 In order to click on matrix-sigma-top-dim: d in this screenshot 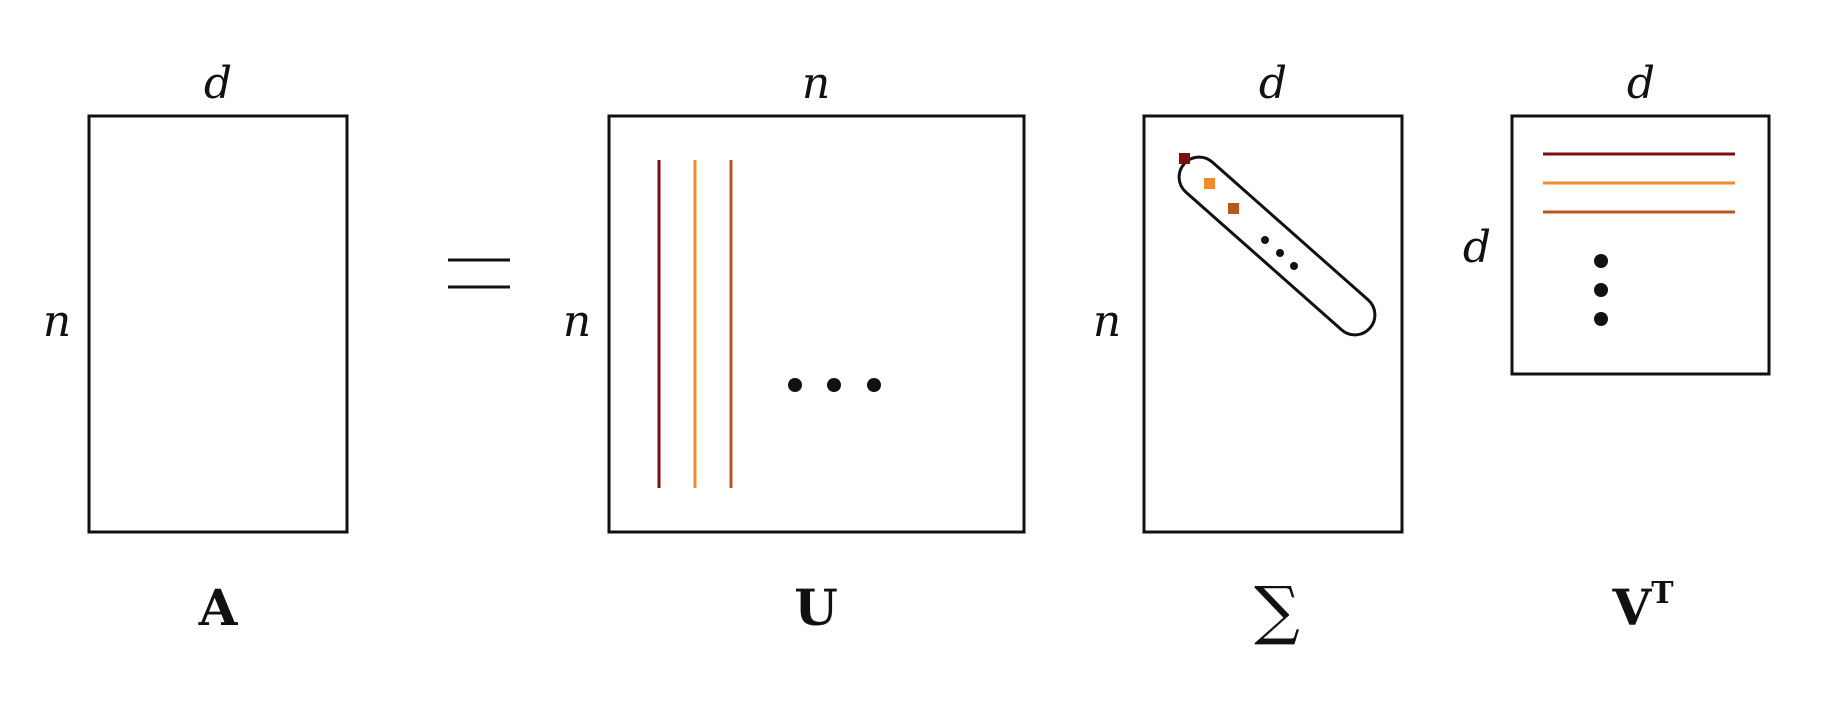, I will do `click(1273, 83)`.